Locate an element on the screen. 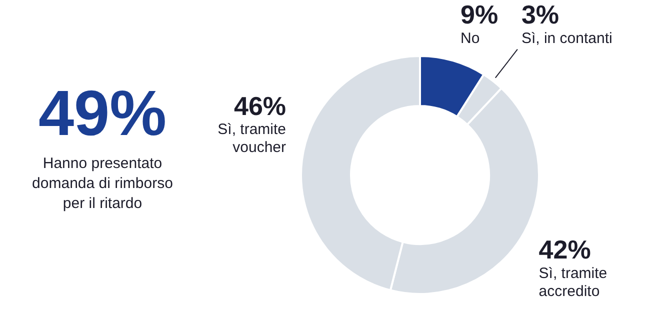  text: 49% is located at coordinates (102, 113).